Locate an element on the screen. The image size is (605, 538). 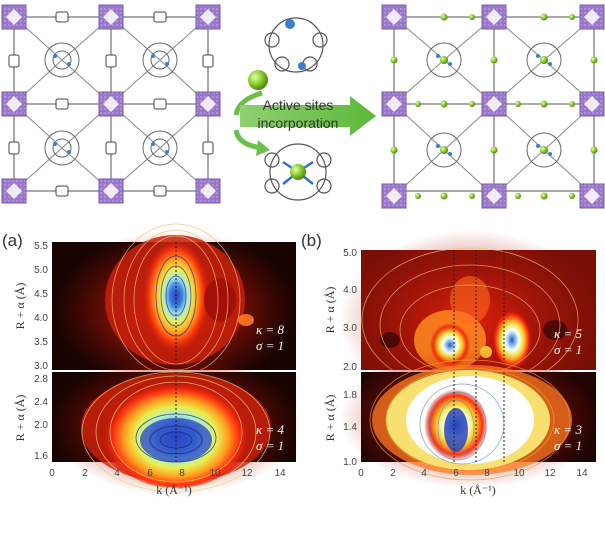
ytick: 4.5 is located at coordinates (41, 294).